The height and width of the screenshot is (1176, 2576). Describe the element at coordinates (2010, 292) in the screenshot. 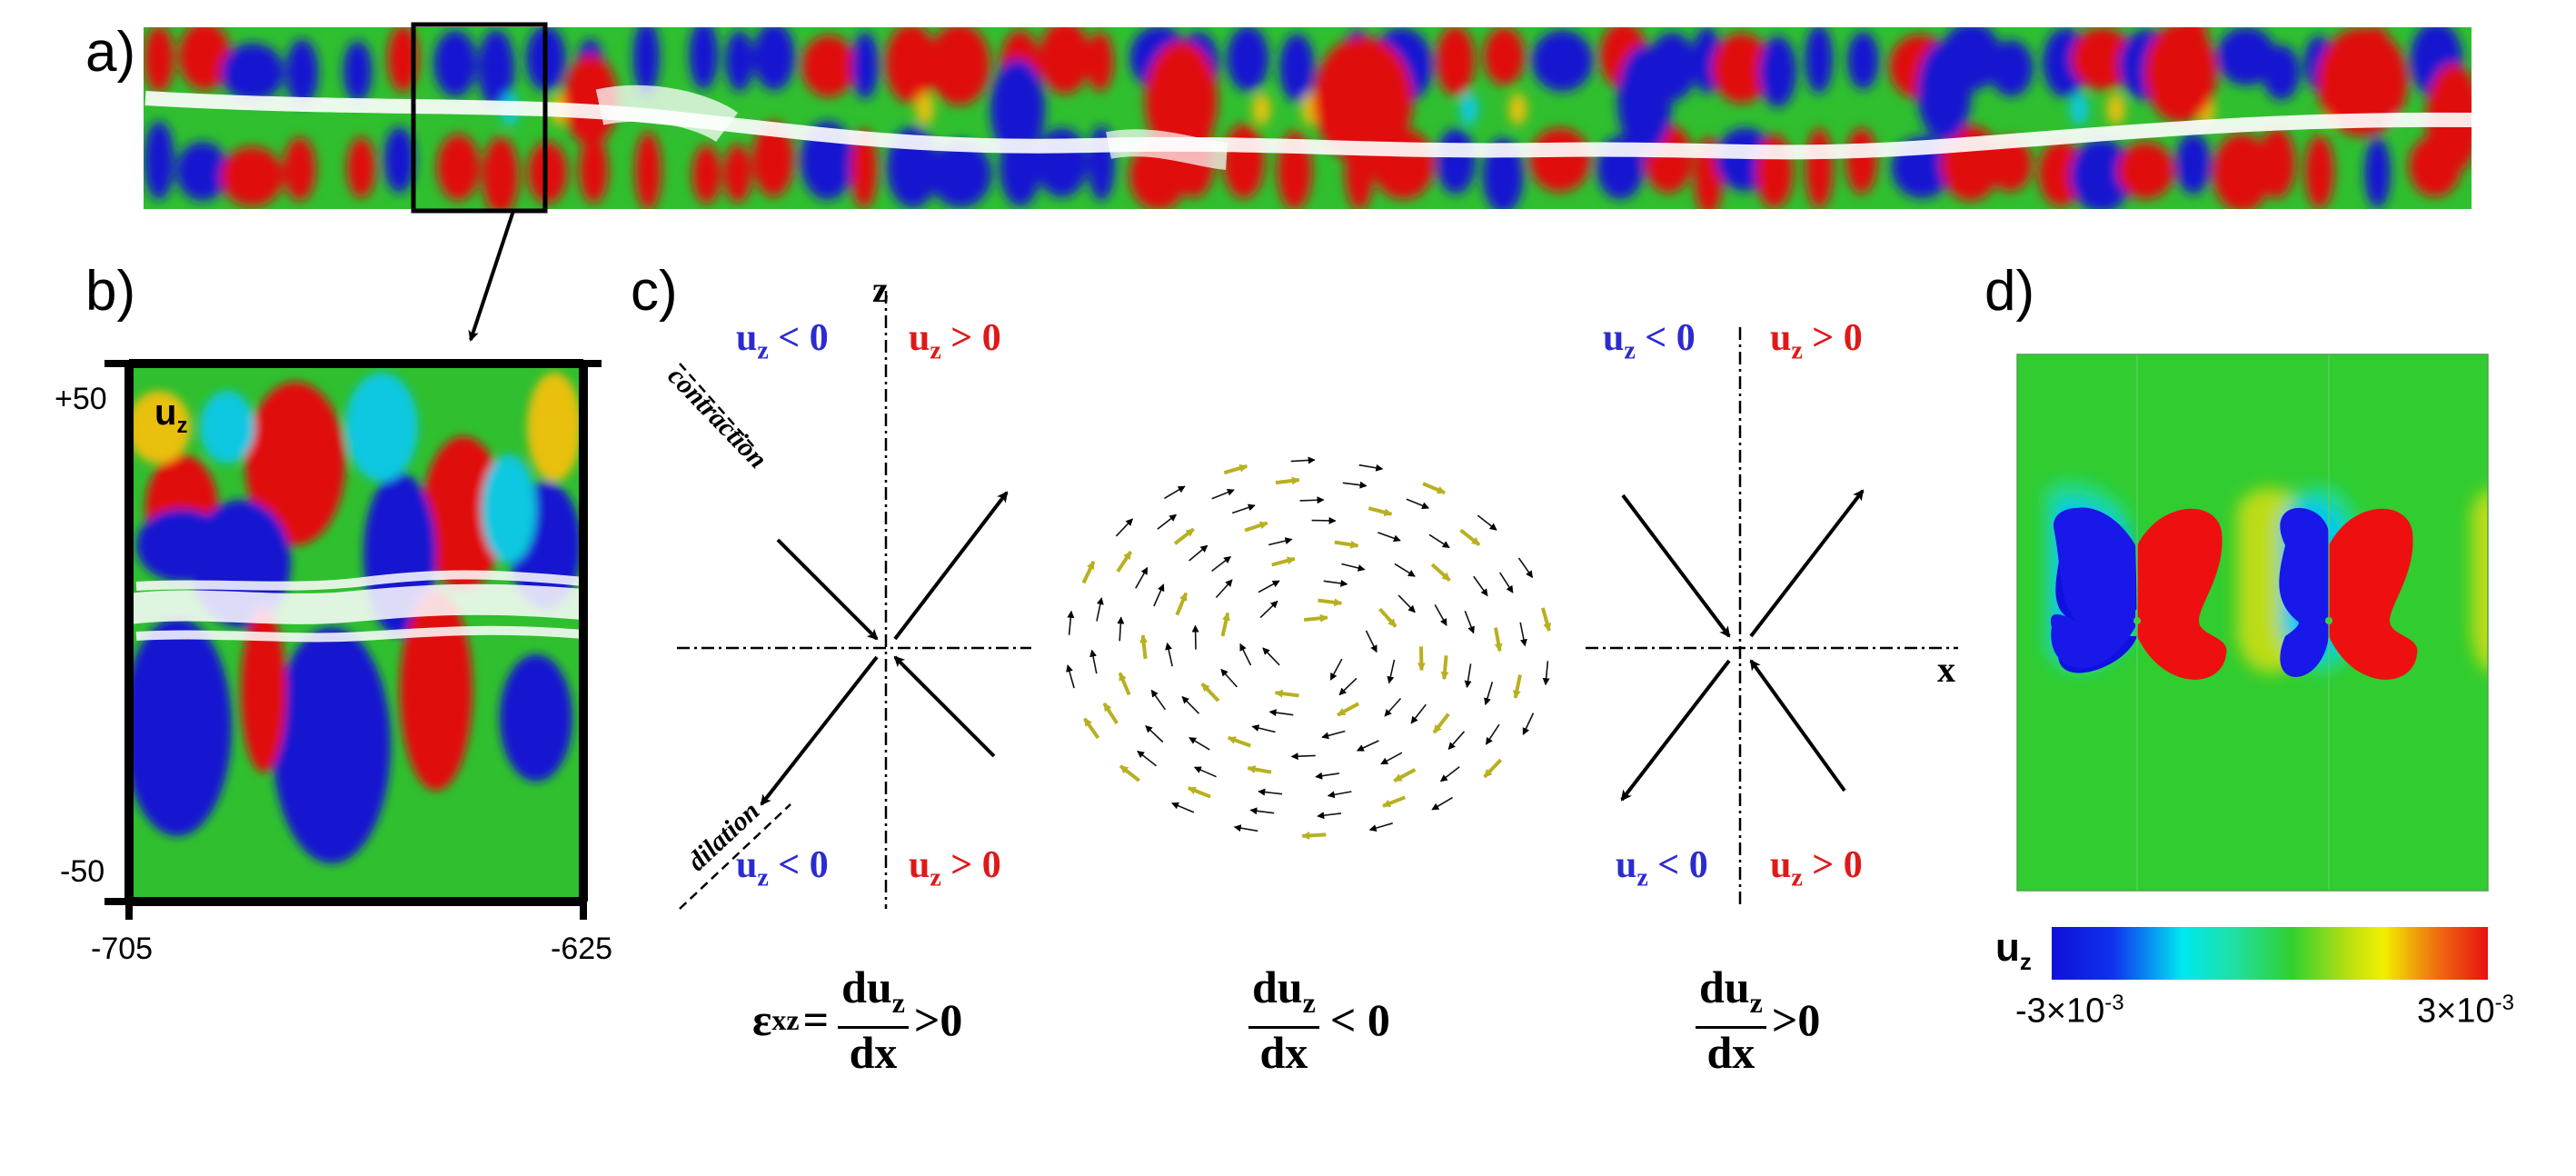

I see `panel-d-label: d)` at that location.